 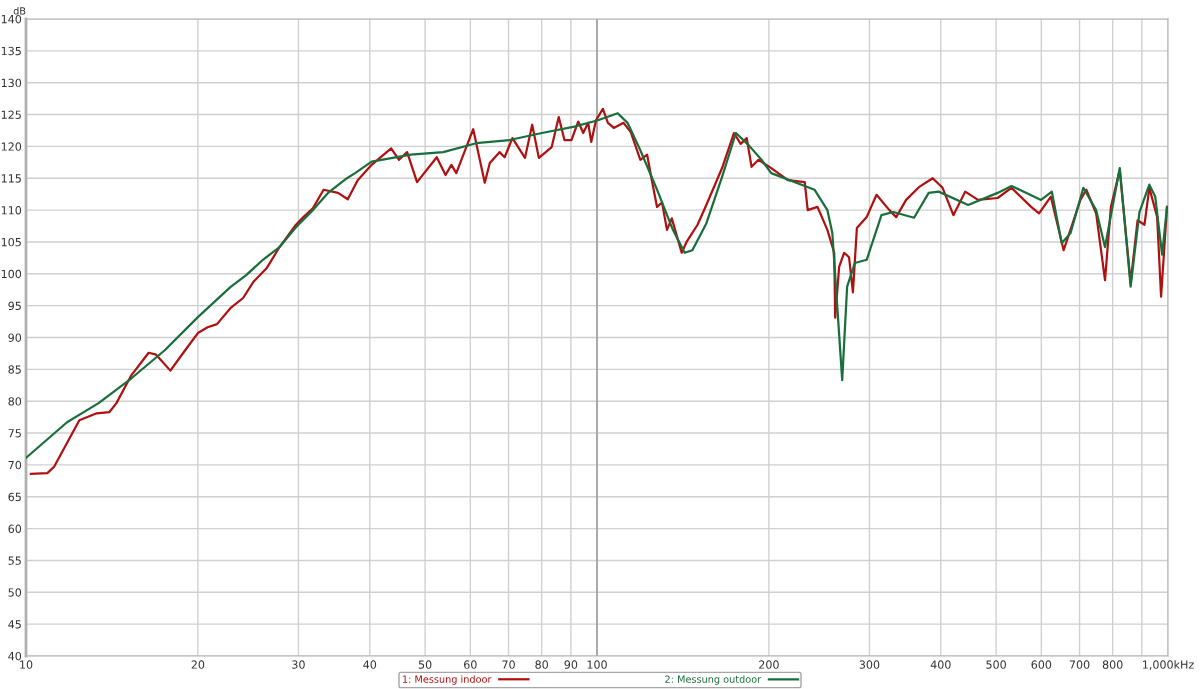 I want to click on x-tick-label: 300, so click(x=869, y=664).